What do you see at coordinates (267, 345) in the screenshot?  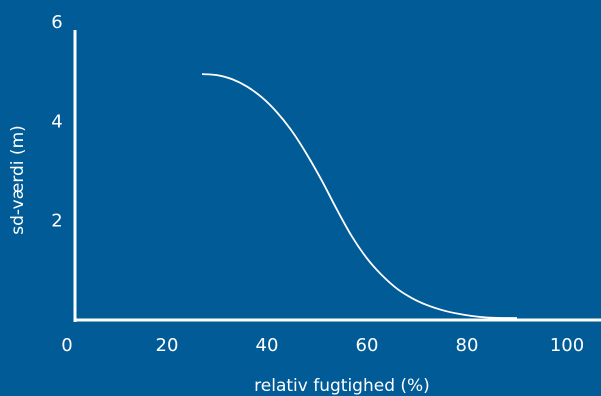 I see `x-tick-label: 40` at bounding box center [267, 345].